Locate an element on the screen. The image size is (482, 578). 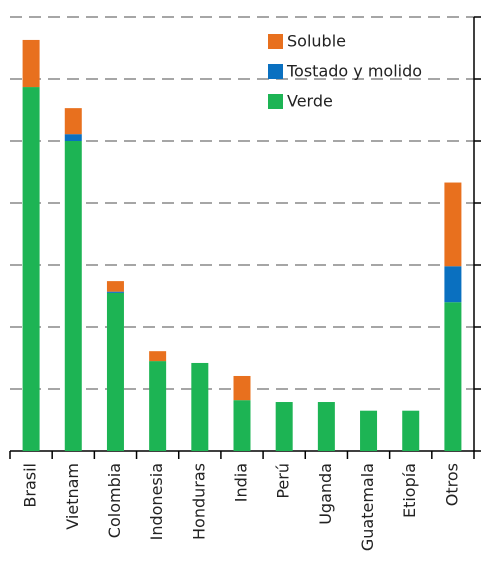
x-tick-label: Uganda is located at coordinates (325, 494).